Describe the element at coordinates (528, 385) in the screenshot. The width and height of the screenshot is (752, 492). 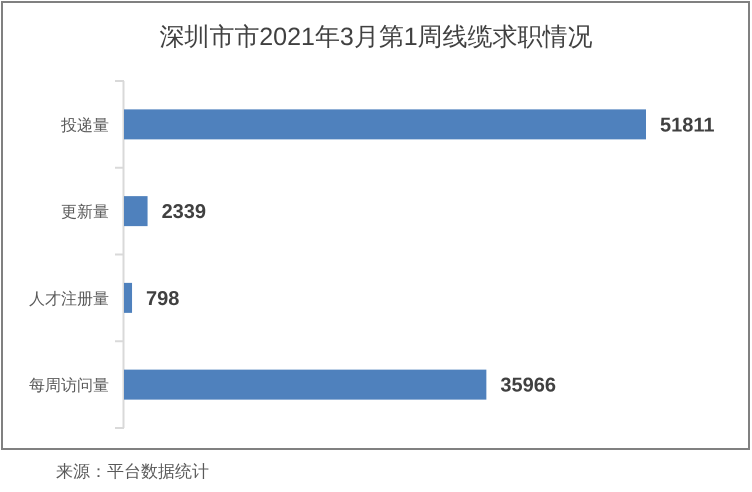
I see `data-label: 35966` at that location.